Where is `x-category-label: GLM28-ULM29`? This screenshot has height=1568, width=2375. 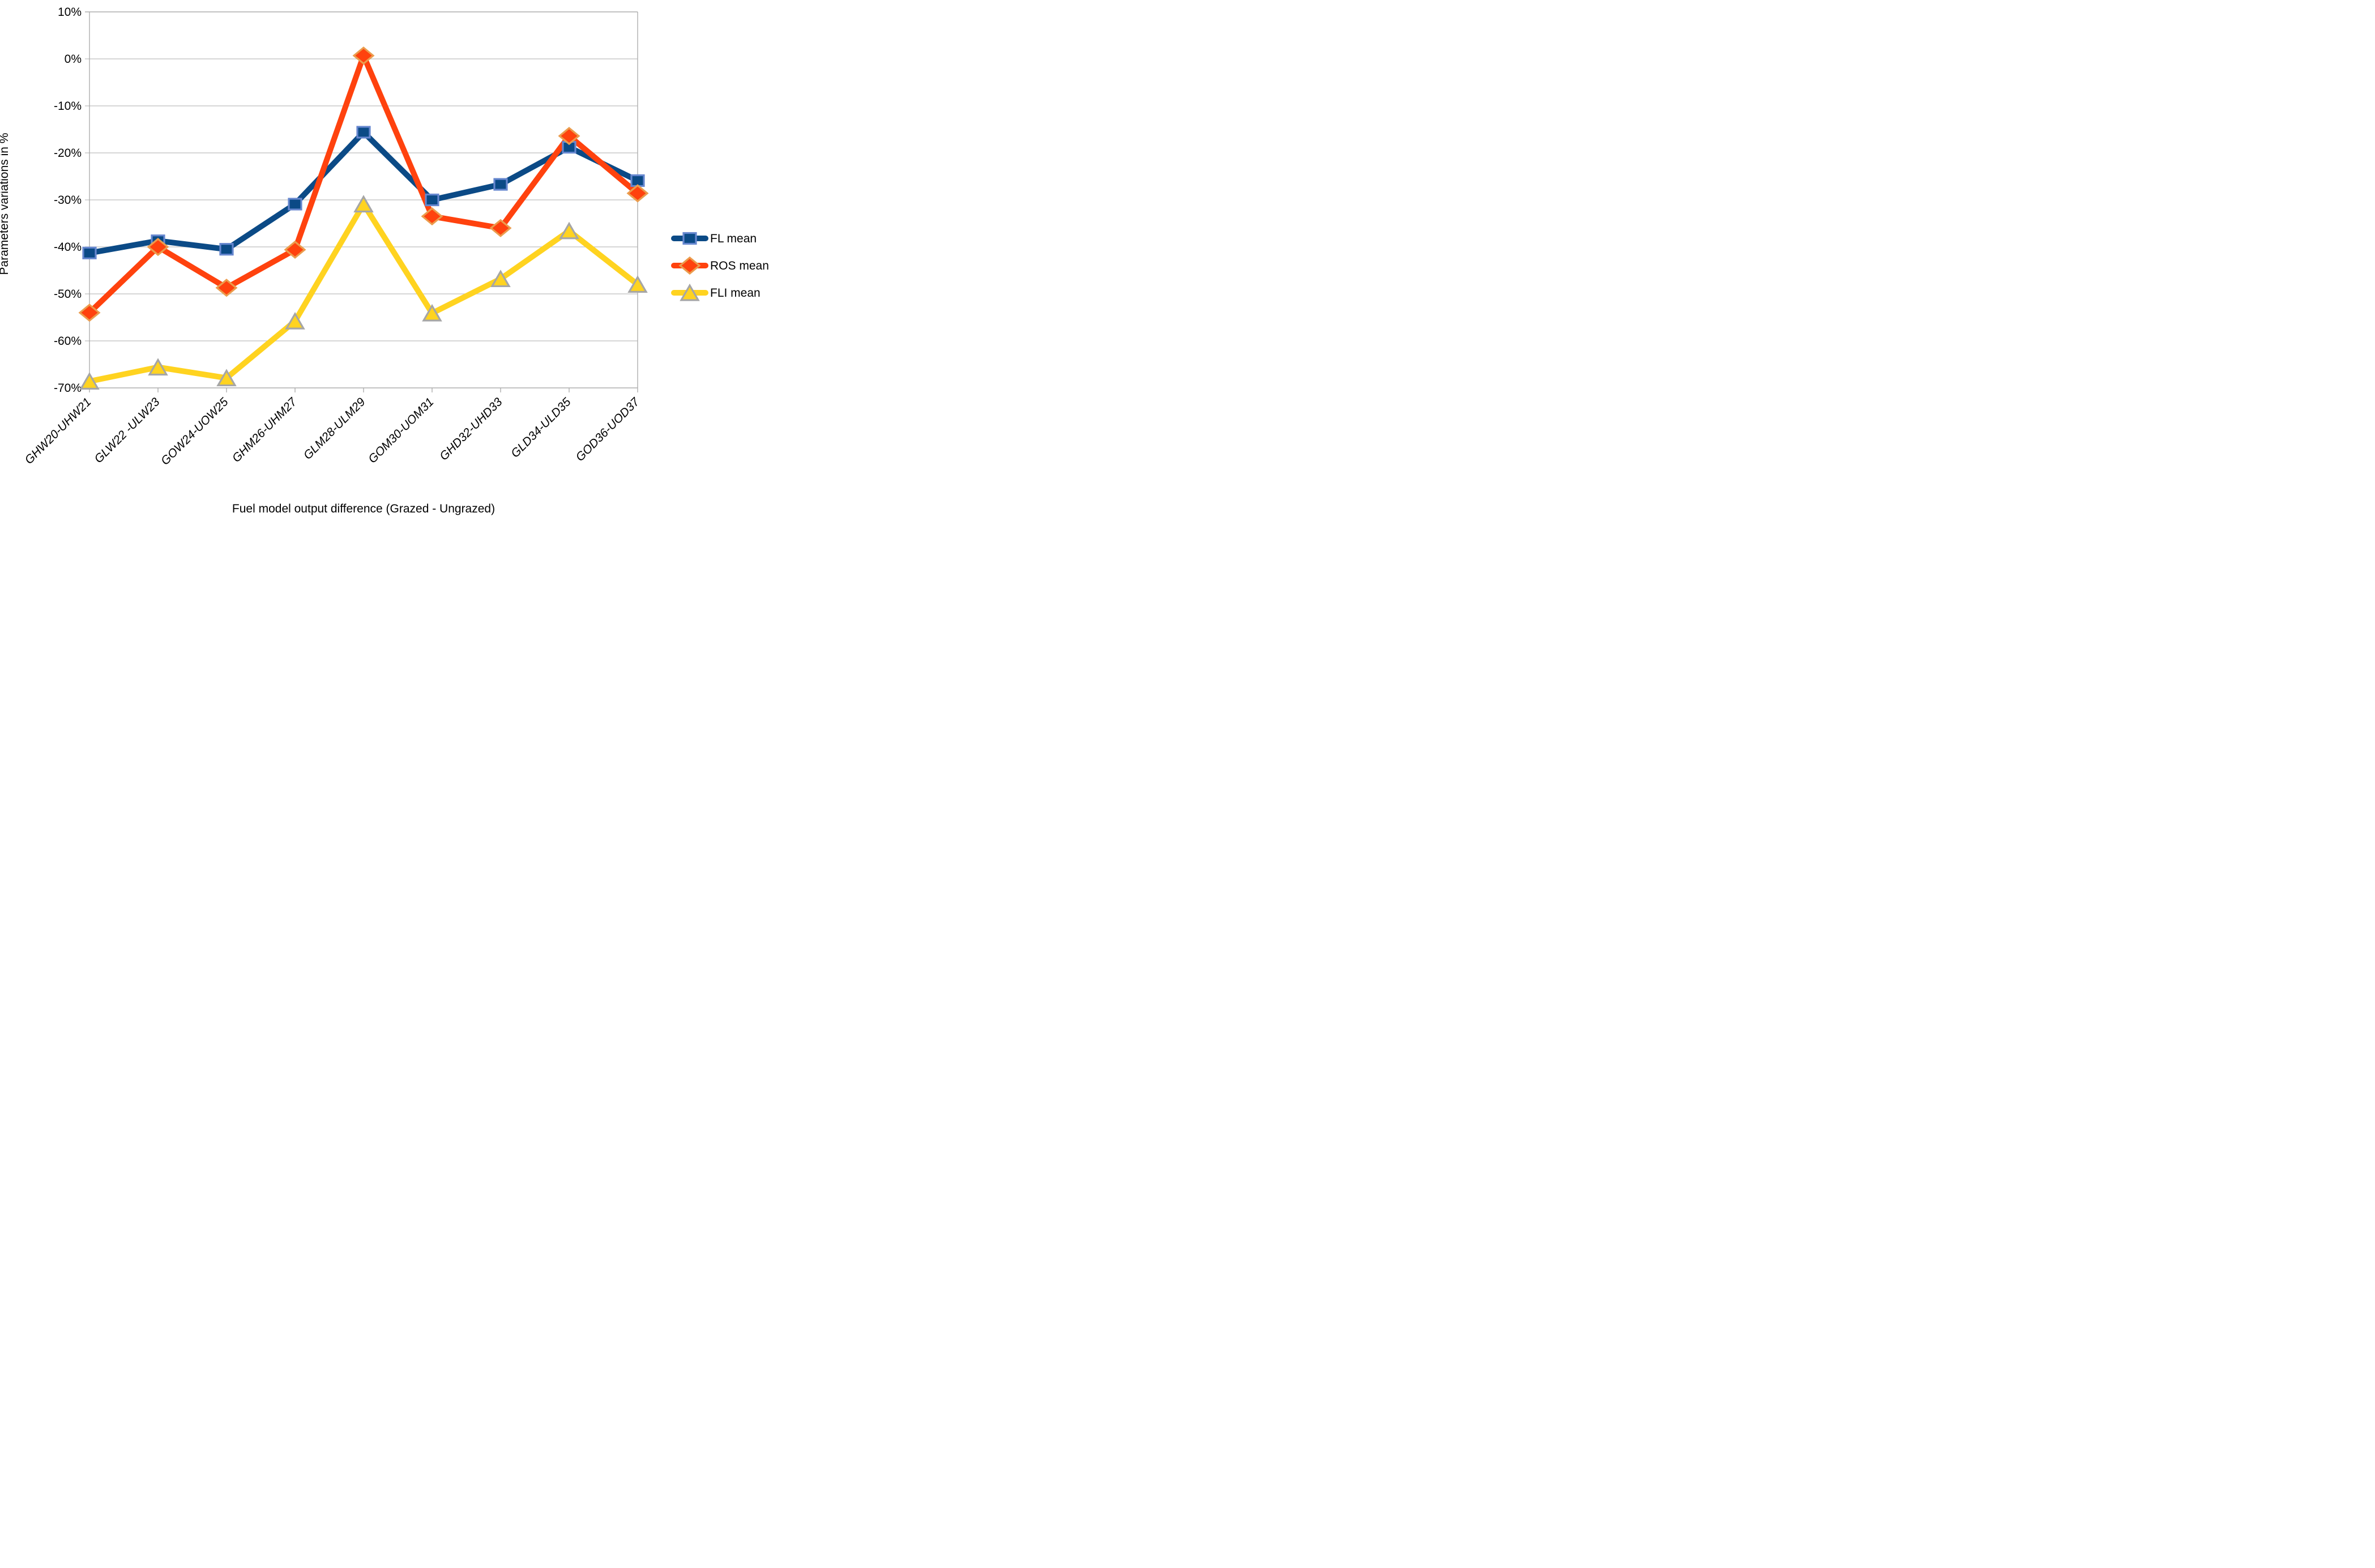 x-category-label: GLM28-ULM29 is located at coordinates (334, 428).